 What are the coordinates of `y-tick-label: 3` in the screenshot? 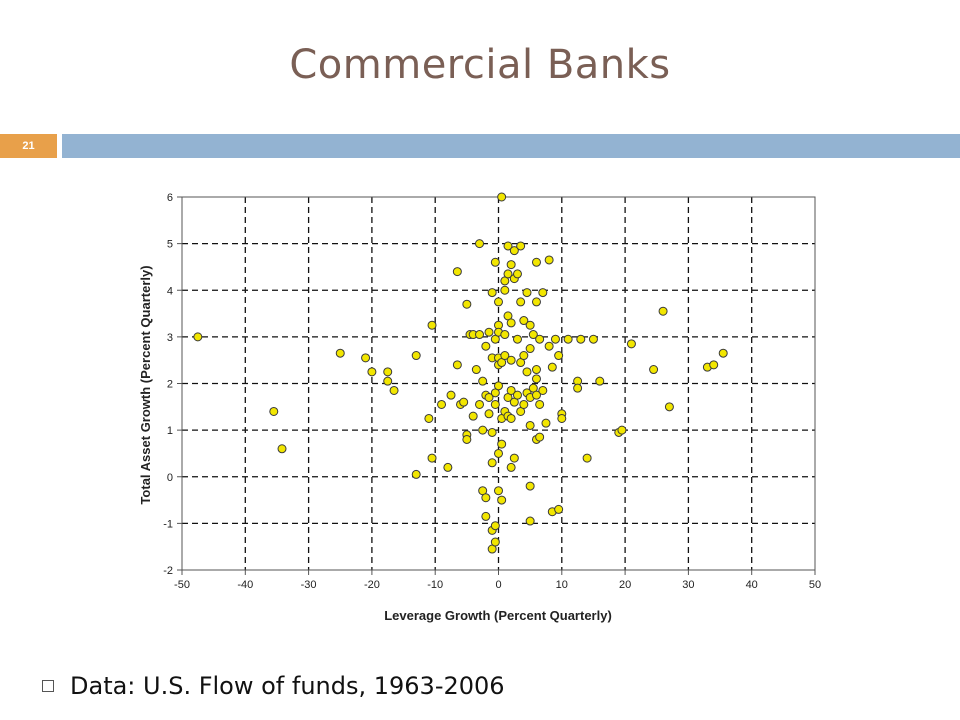 It's located at (170, 338).